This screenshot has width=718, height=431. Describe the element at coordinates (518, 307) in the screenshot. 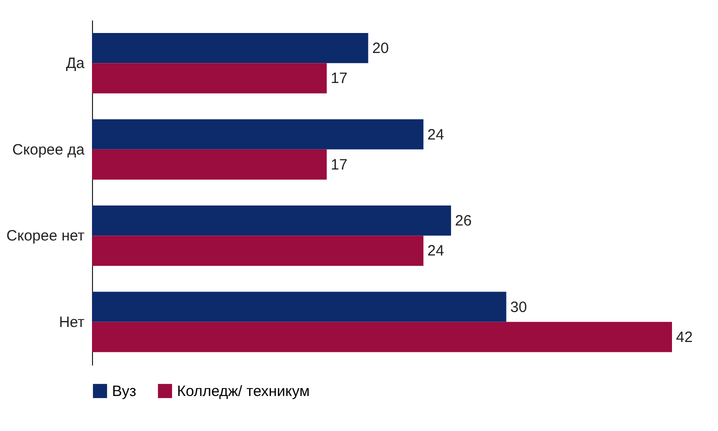

I see `data-label: 30` at that location.